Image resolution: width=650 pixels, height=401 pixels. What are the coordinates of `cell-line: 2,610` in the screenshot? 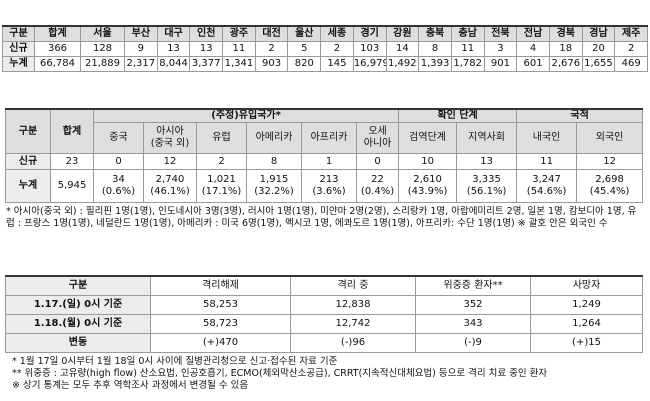 It's located at (427, 179).